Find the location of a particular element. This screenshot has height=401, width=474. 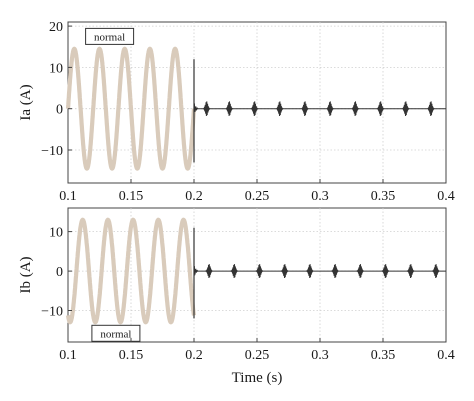

y-axis-label: Ia (A) is located at coordinates (26, 102).